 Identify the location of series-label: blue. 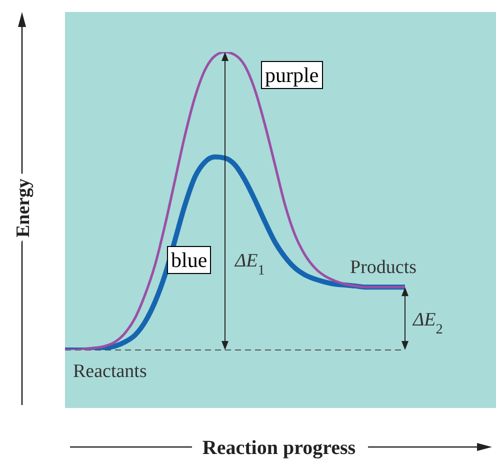
(189, 260).